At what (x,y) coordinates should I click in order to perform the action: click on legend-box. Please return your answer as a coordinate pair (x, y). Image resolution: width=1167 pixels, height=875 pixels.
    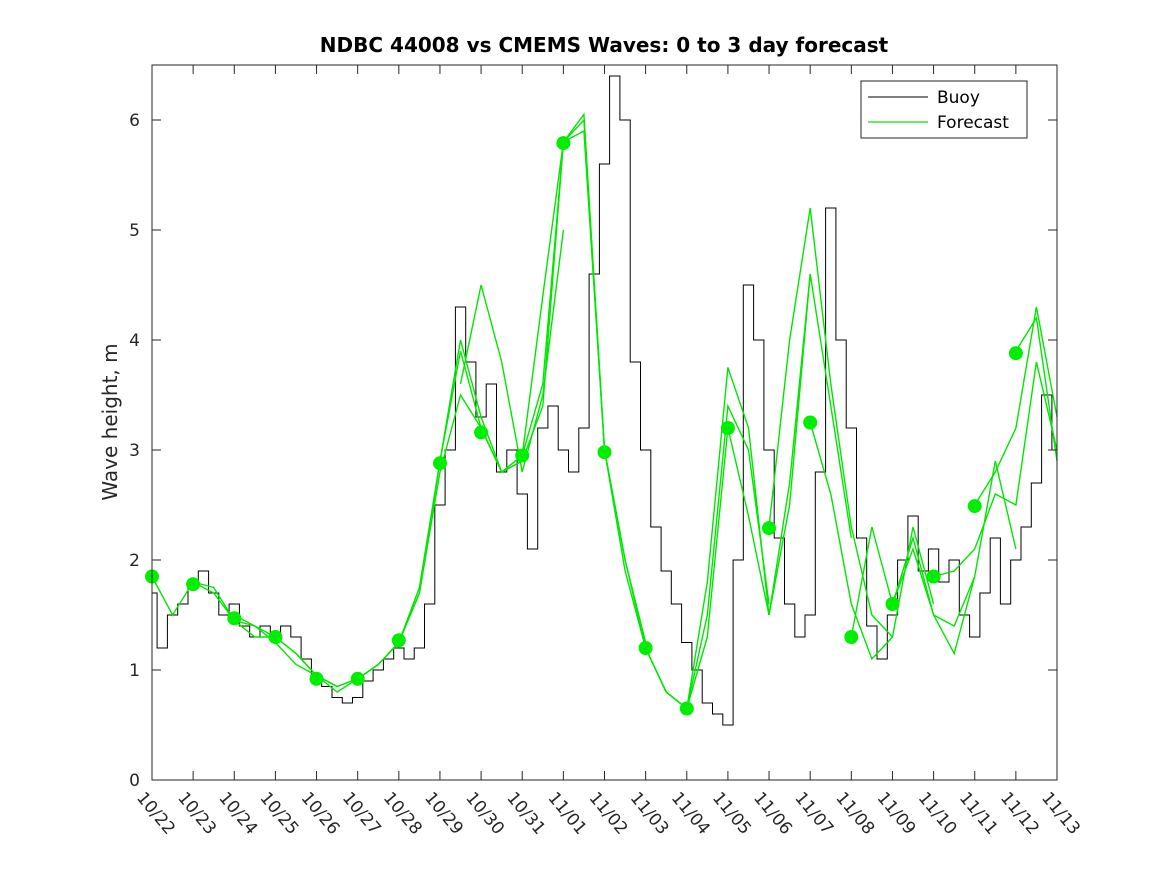
    Looking at the image, I should click on (944, 109).